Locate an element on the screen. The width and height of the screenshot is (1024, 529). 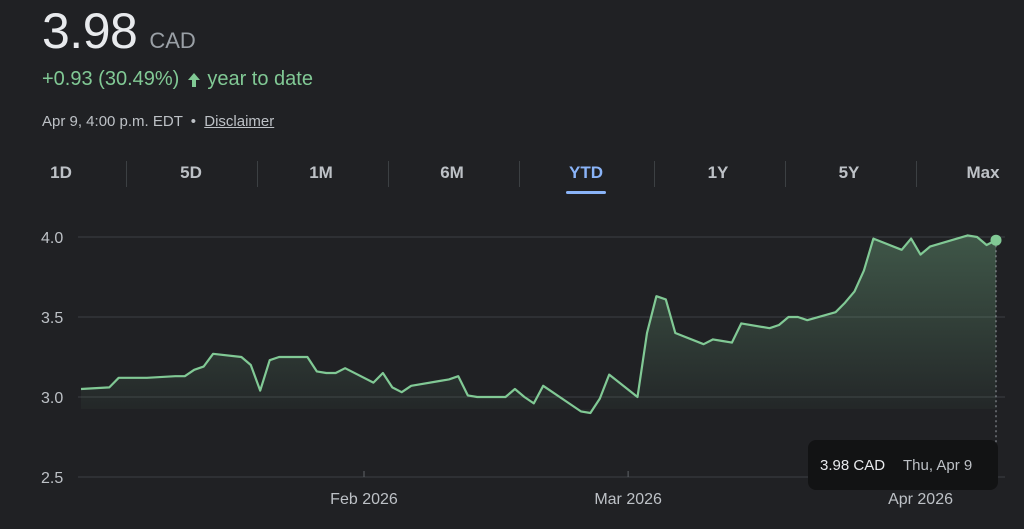
tab-label: 1Y is located at coordinates (718, 172).